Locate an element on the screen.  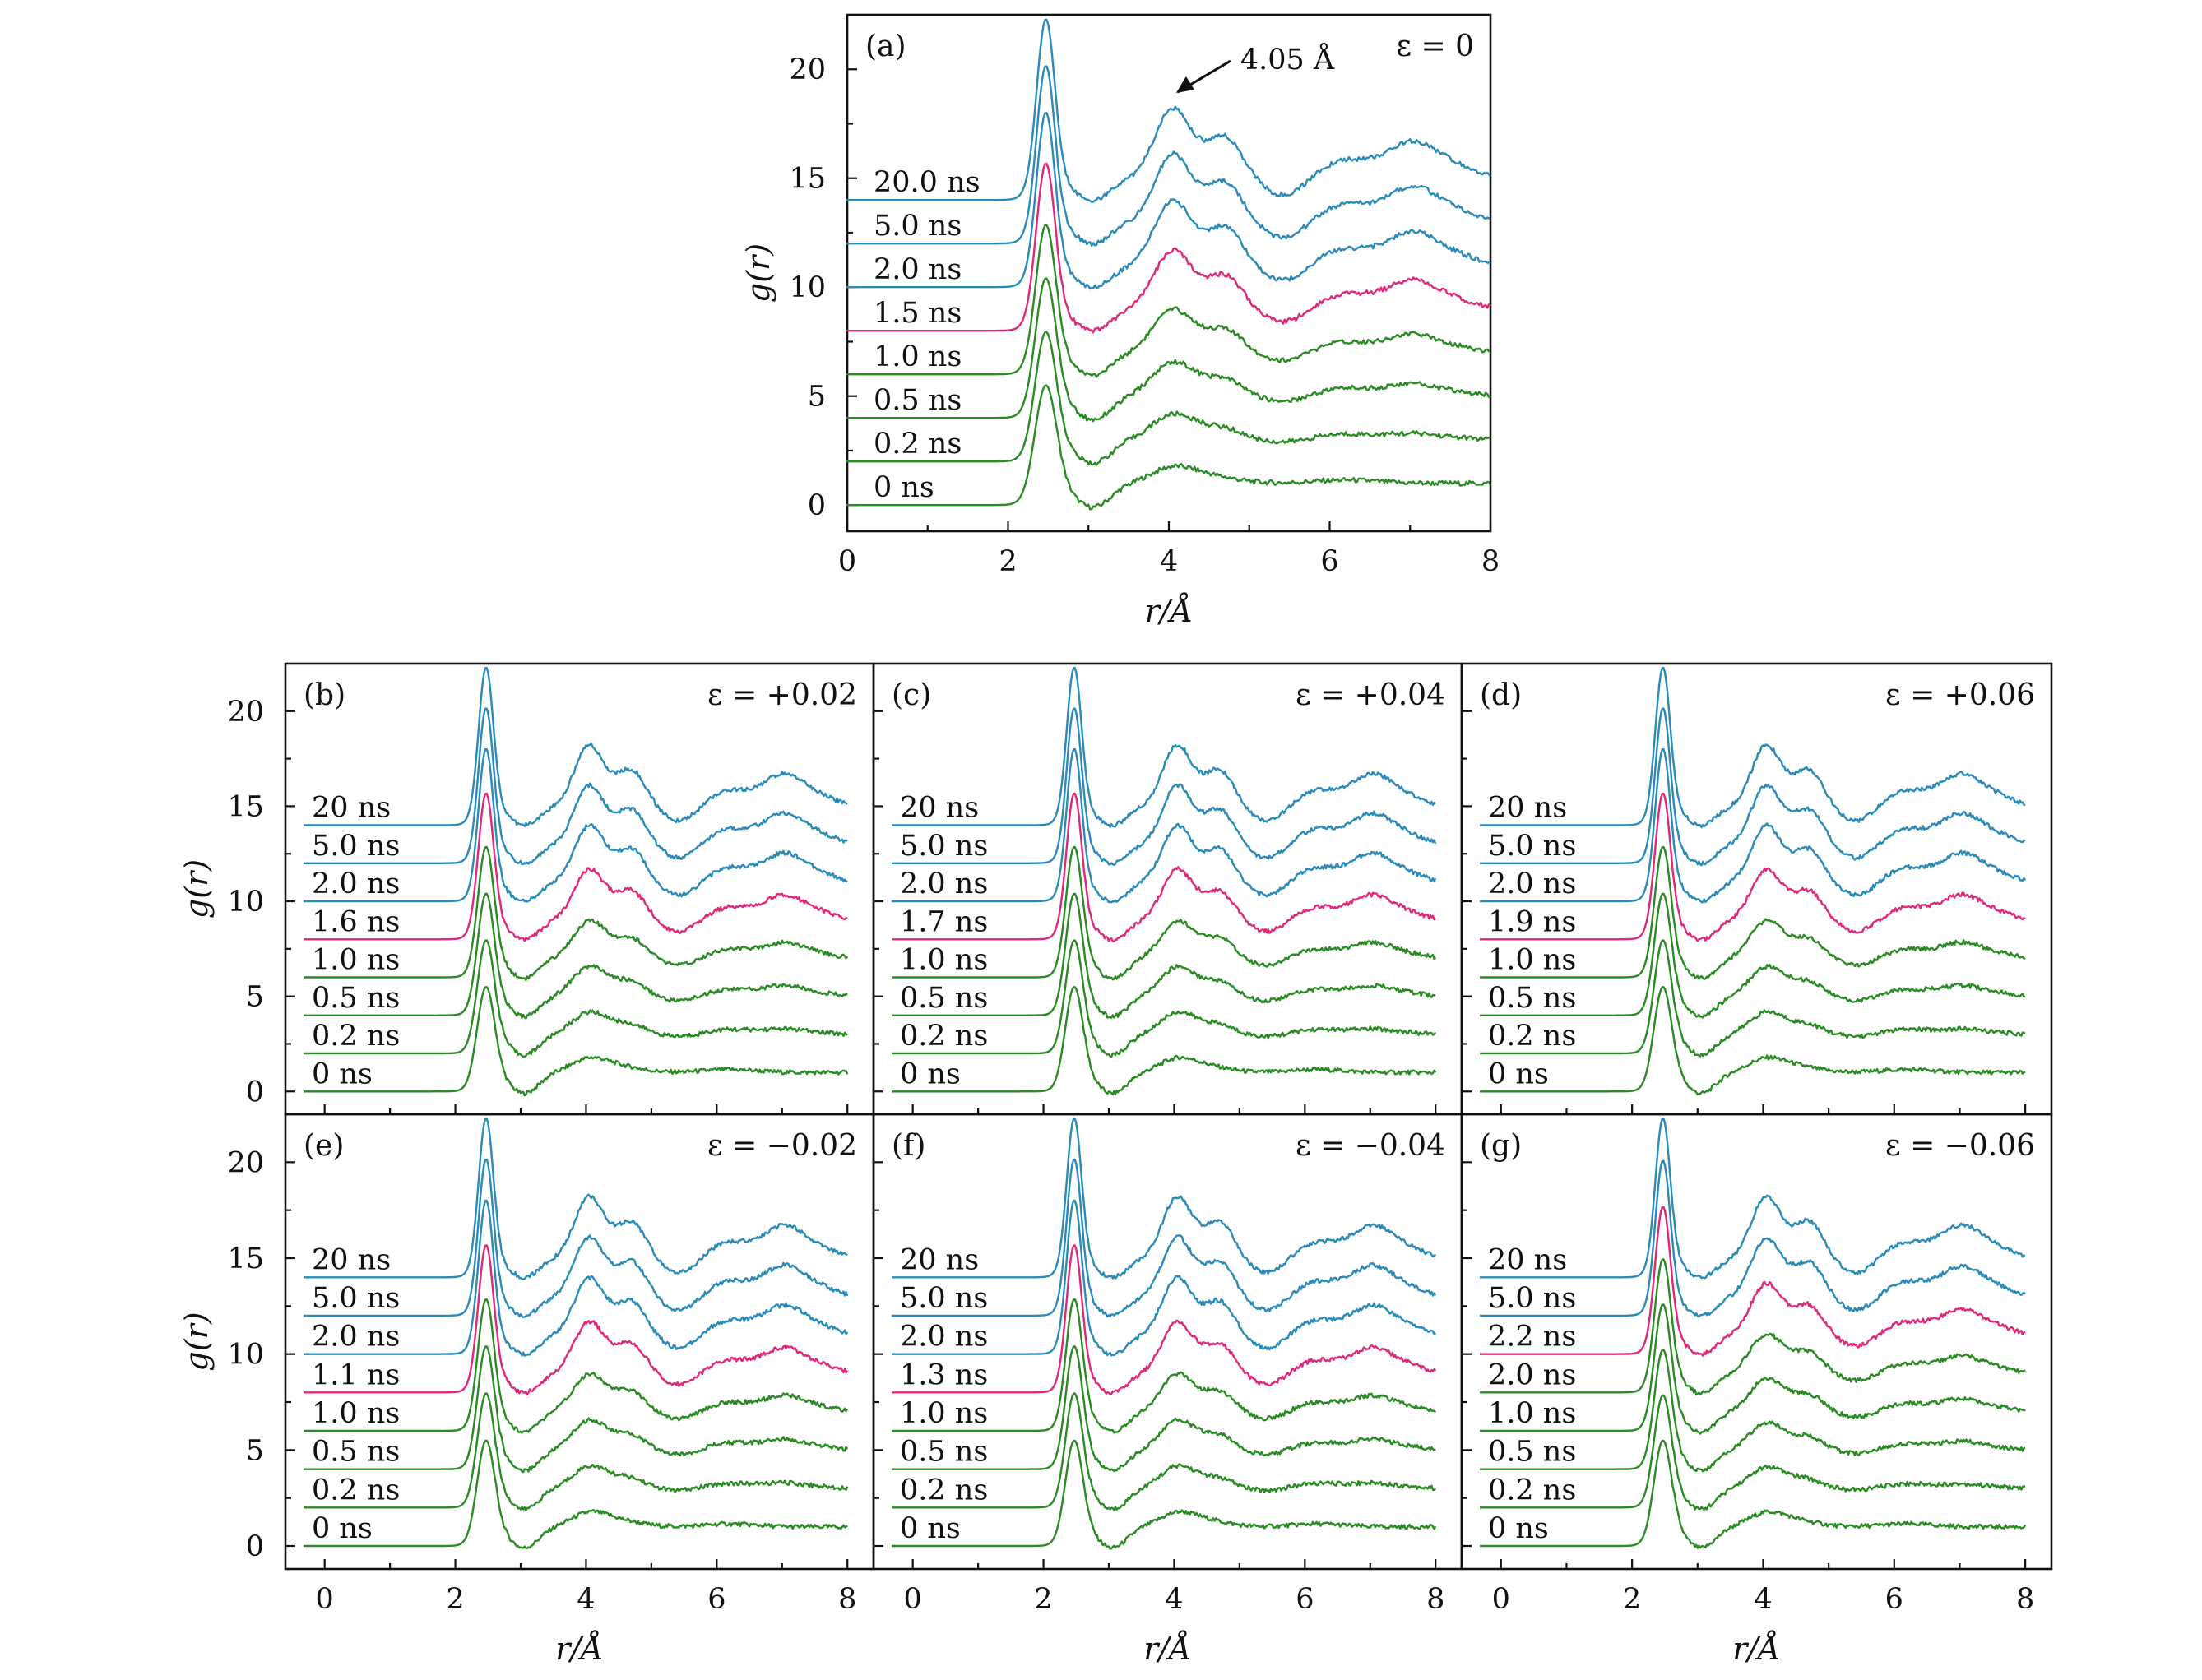
annotation-arrow-head is located at coordinates (1184, 85).